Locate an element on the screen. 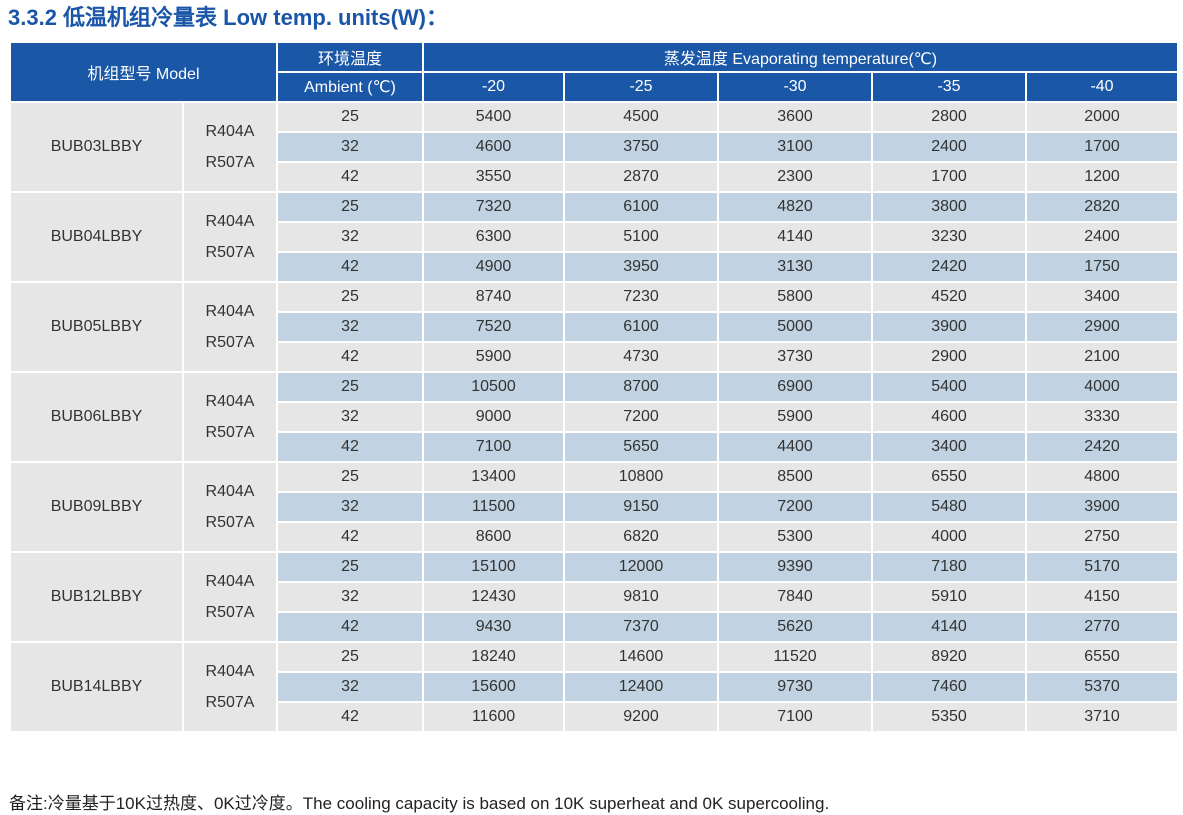  table-row: 32 4600 3750 3100 2400 1700 is located at coordinates (595, 147).